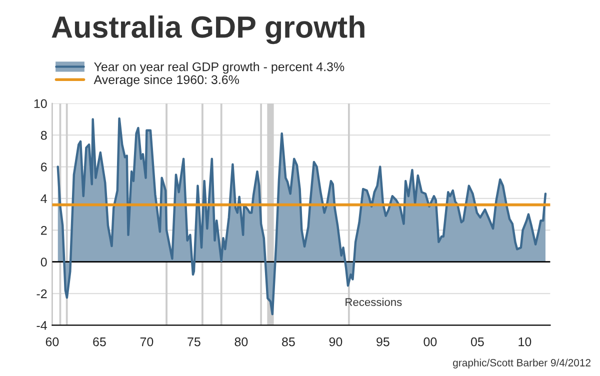 Image resolution: width=600 pixels, height=376 pixels. What do you see at coordinates (44, 167) in the screenshot?
I see `y-tick-label: 6` at bounding box center [44, 167].